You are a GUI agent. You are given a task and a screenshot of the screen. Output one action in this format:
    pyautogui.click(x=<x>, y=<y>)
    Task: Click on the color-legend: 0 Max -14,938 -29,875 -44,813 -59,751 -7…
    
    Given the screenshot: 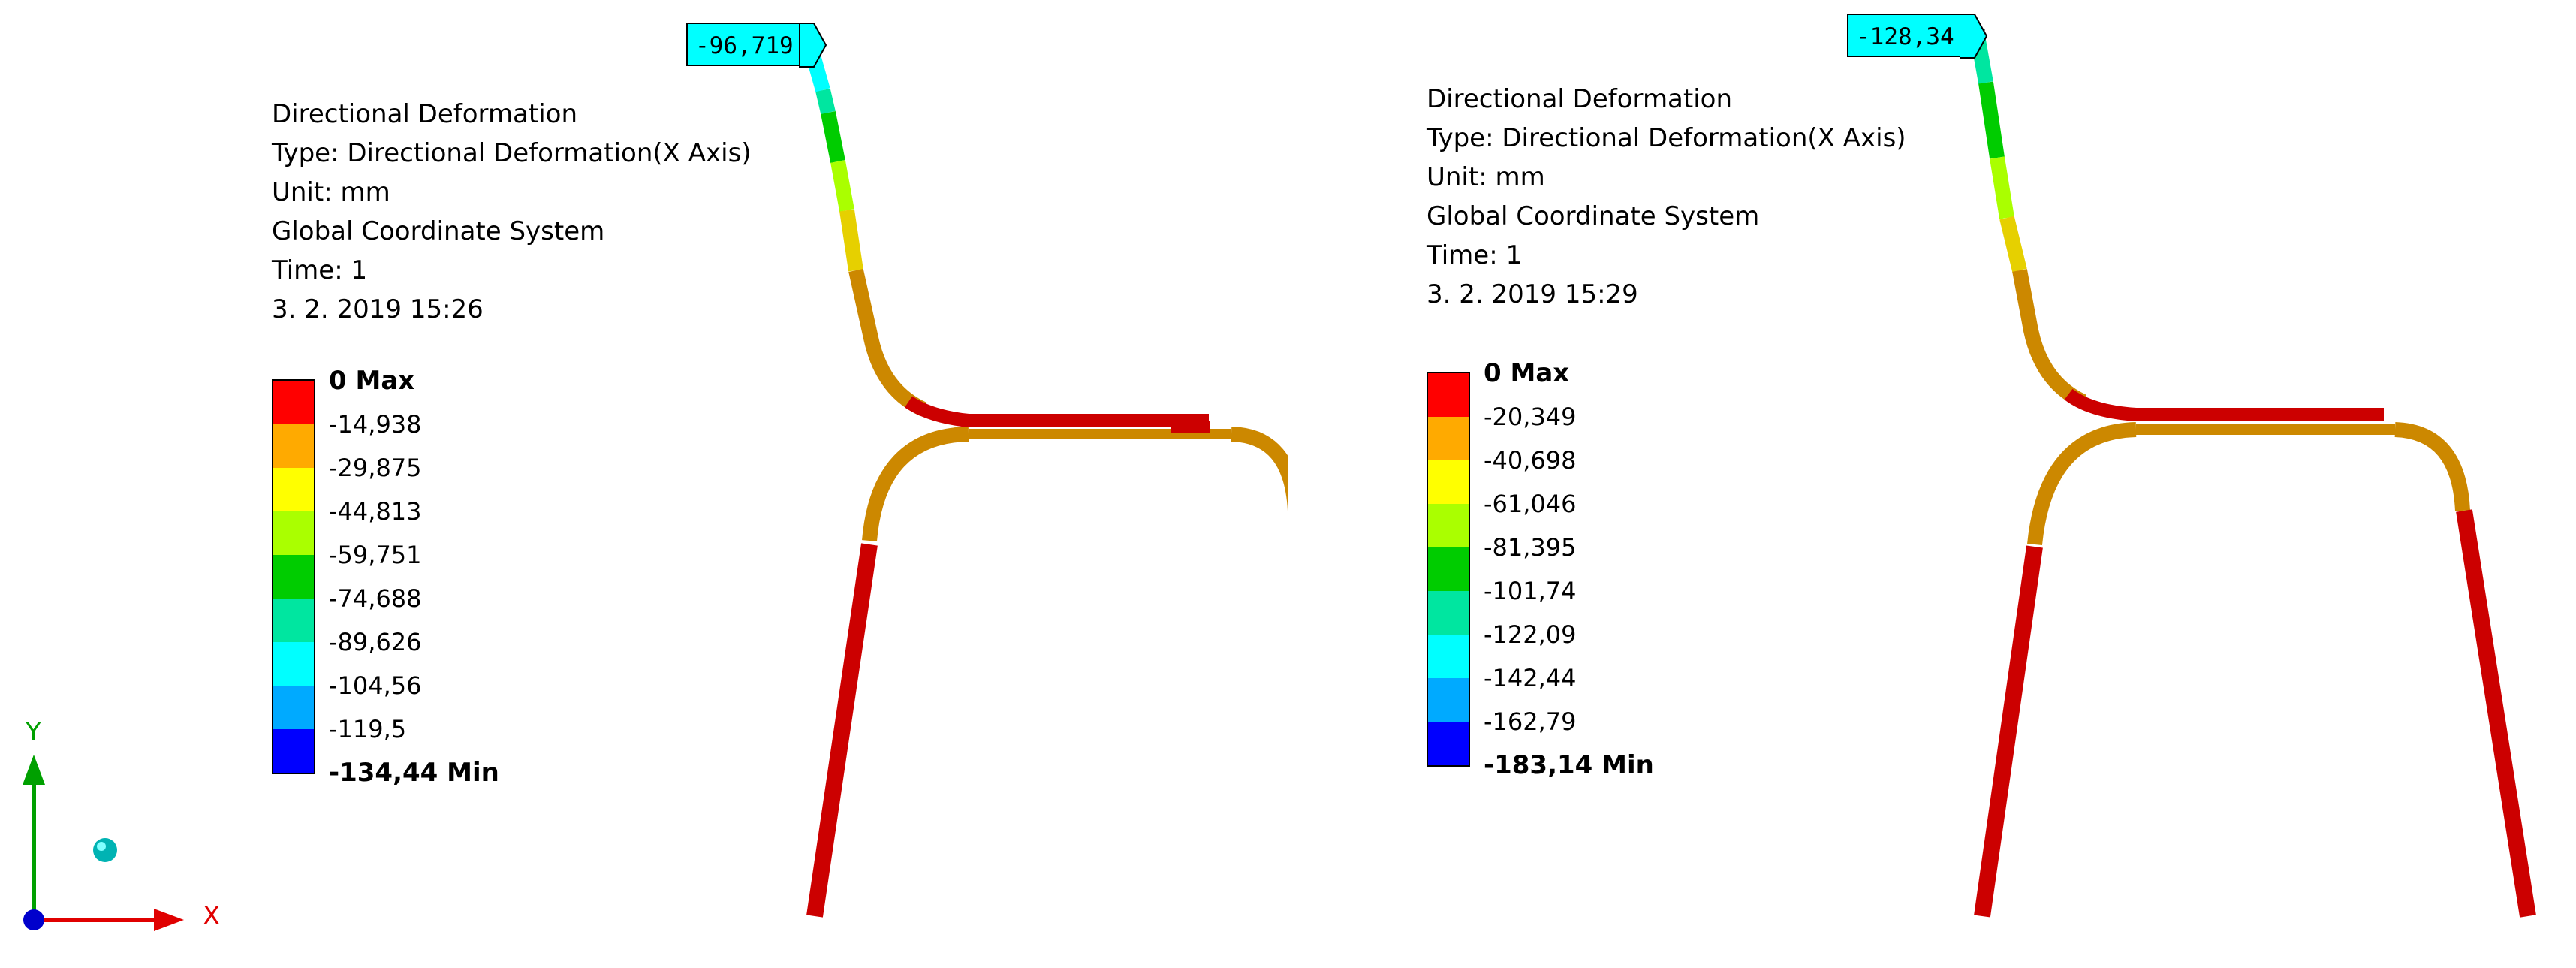 What is the action you would take?
    pyautogui.click(x=422, y=577)
    